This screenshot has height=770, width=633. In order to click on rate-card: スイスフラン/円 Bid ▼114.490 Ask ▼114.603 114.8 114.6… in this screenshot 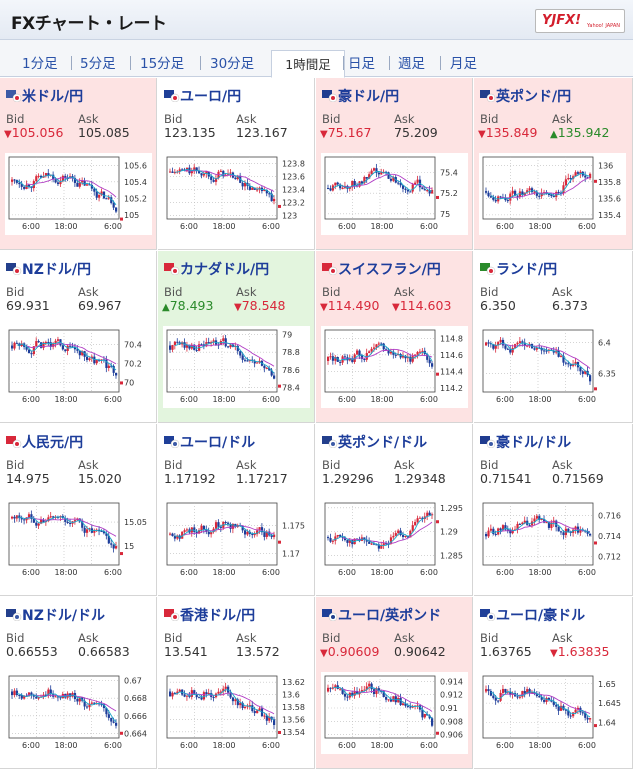, I will do `click(394, 337)`.